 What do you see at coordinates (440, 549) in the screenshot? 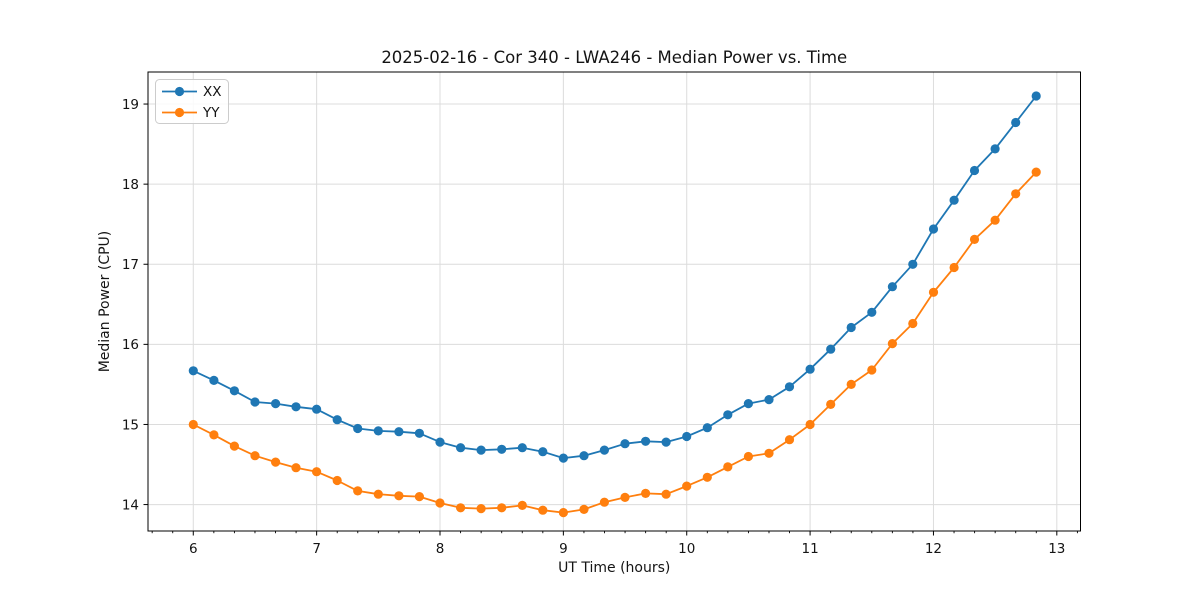
I see `x-tick-label: 8` at bounding box center [440, 549].